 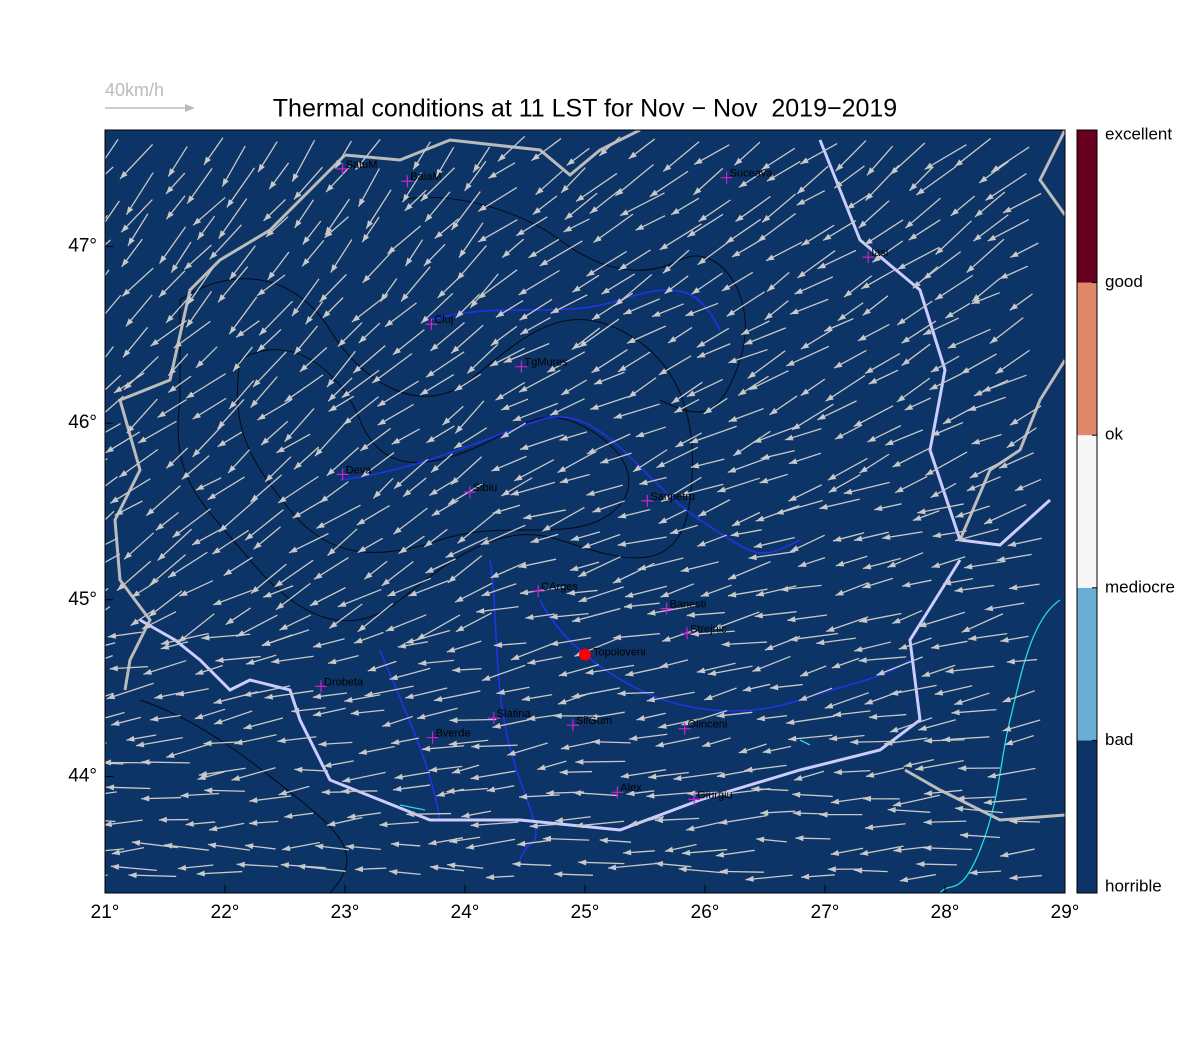 What do you see at coordinates (514, 714) in the screenshot?
I see `city-label: Slatina` at bounding box center [514, 714].